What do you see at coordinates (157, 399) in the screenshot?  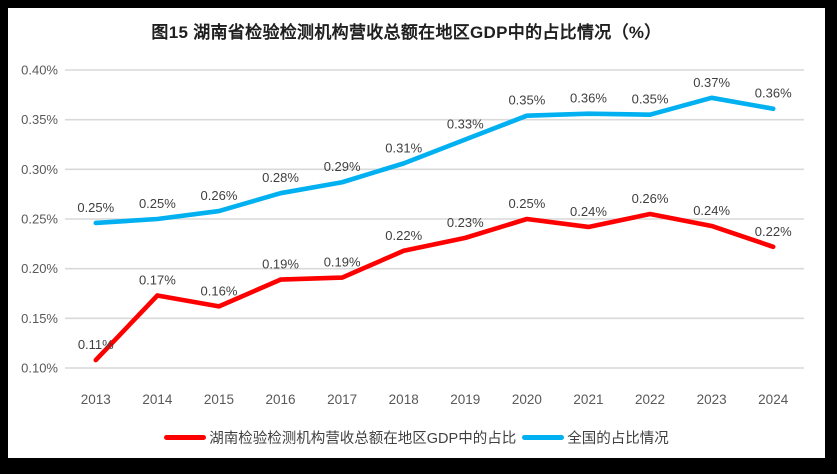 I see `x-axis-tick-label: 2014` at bounding box center [157, 399].